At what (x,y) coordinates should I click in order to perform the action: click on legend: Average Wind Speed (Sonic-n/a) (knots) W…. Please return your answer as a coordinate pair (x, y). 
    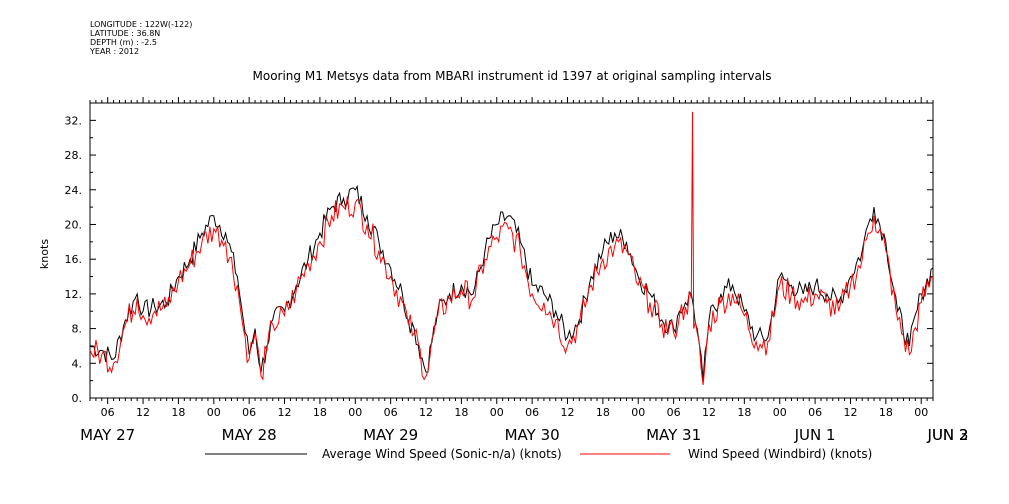
    Looking at the image, I should click on (538, 454).